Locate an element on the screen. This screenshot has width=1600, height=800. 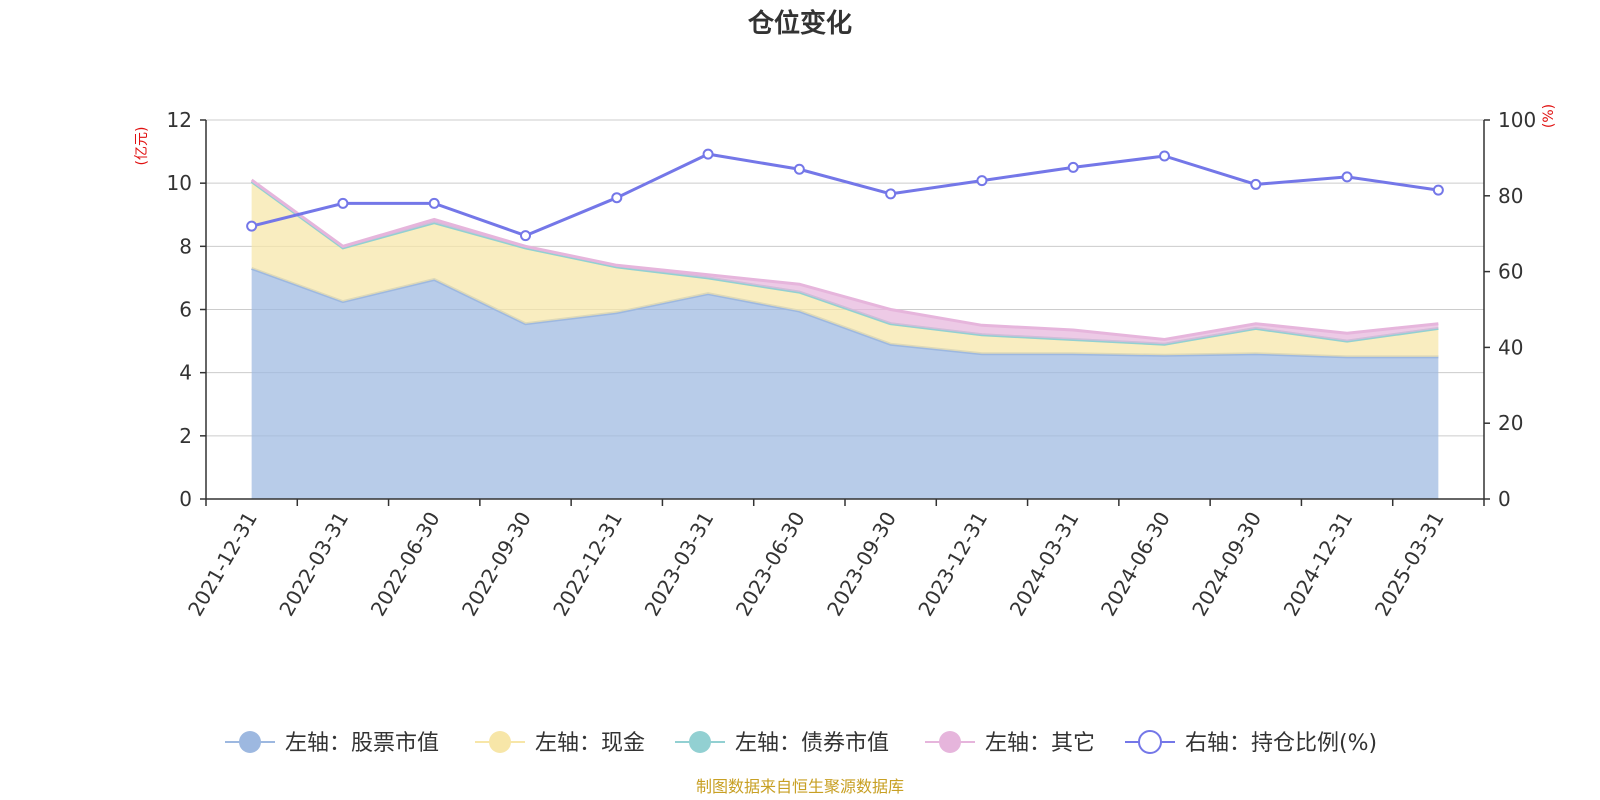
x-axis-tick-label: 2023-09-30 is located at coordinates (861, 564).